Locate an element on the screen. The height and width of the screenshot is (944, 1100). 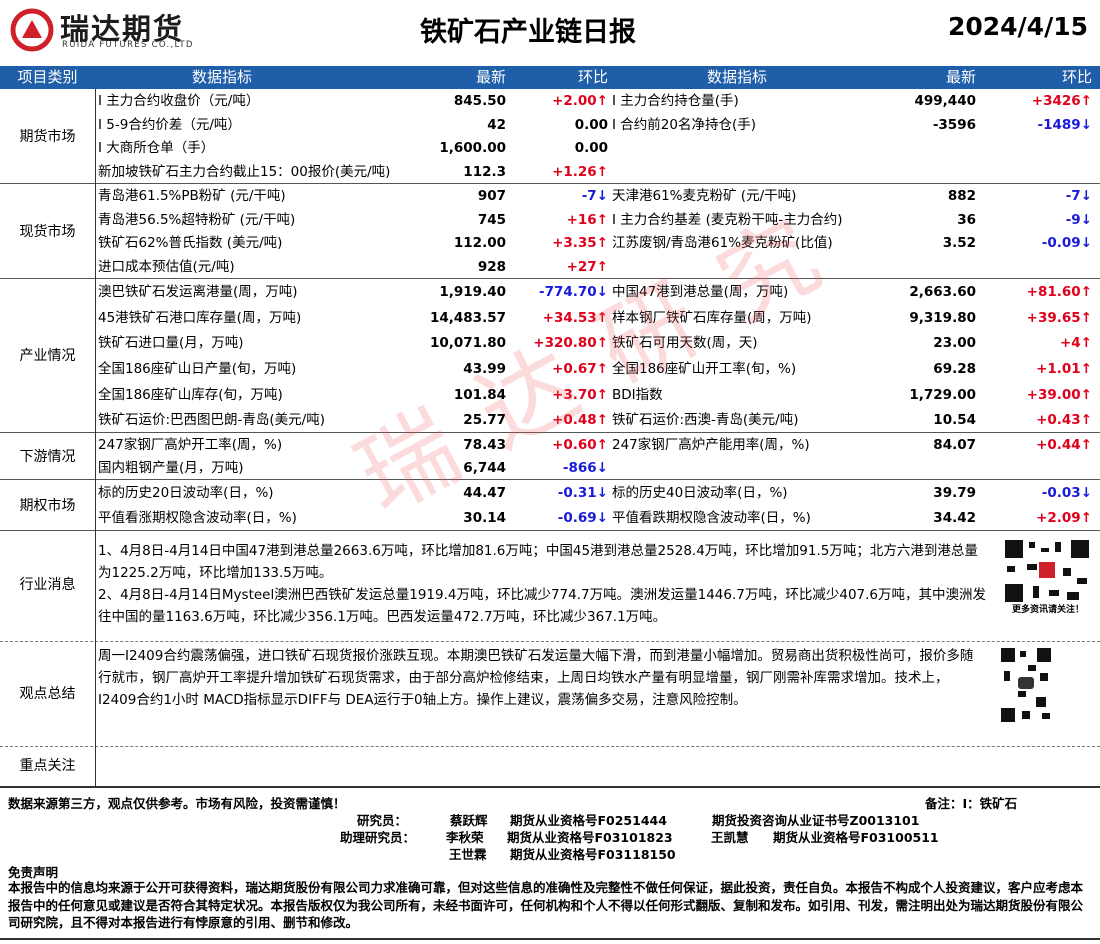
logo-subtitle: RUIDA FUTURES CO.,LTD is located at coordinates (128, 45).